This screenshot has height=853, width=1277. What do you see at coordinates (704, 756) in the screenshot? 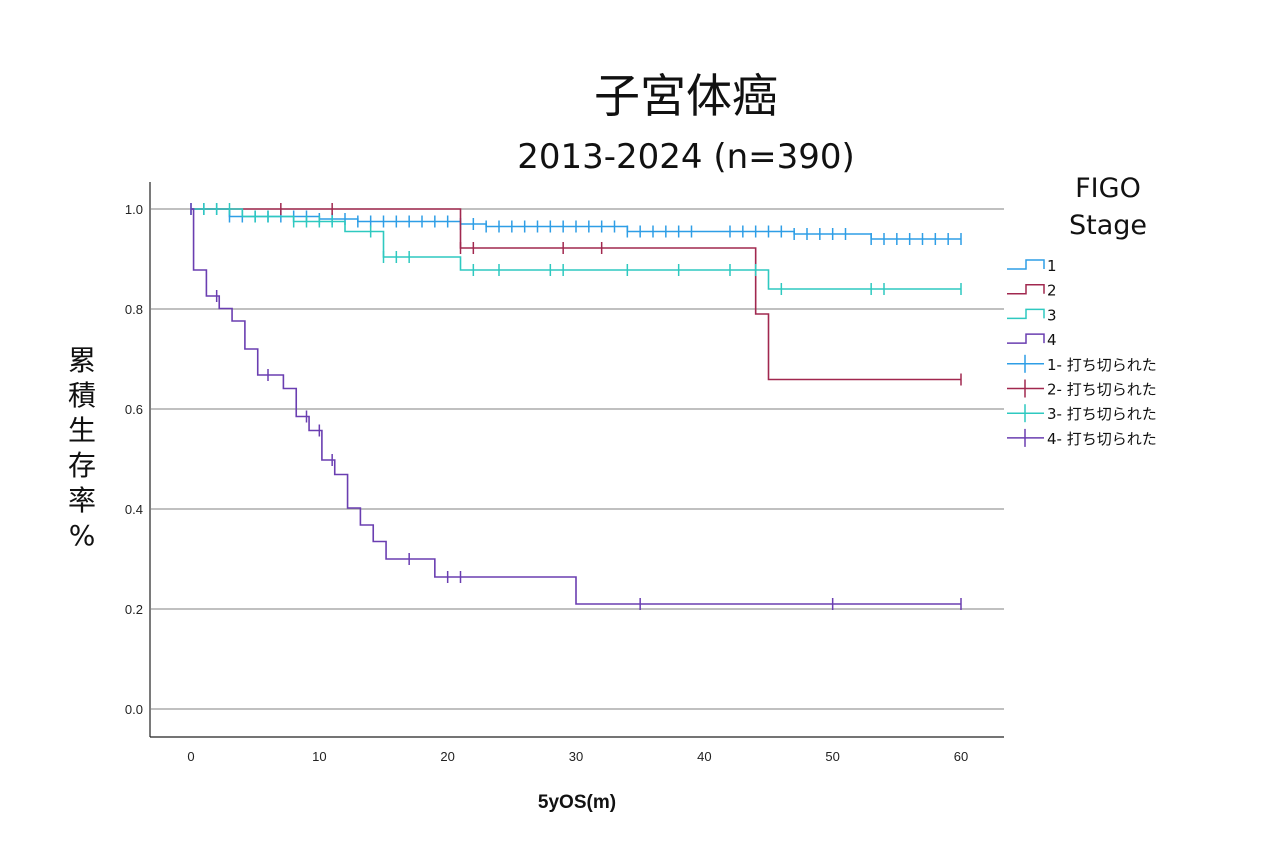
I see `x-tick-label: 40` at bounding box center [704, 756].